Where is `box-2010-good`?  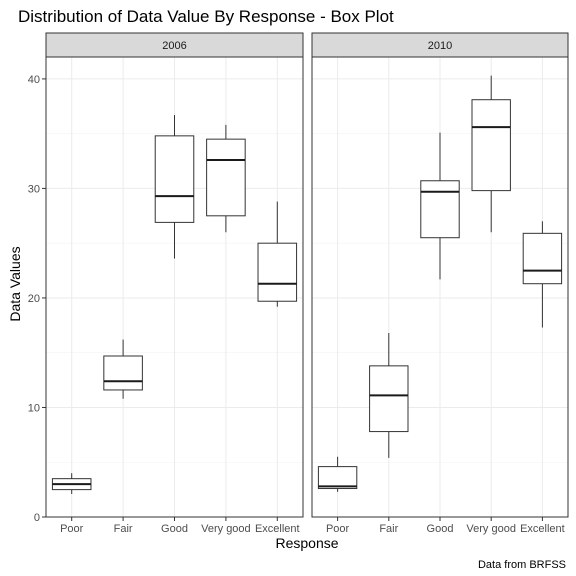
box-2010-good is located at coordinates (440, 206).